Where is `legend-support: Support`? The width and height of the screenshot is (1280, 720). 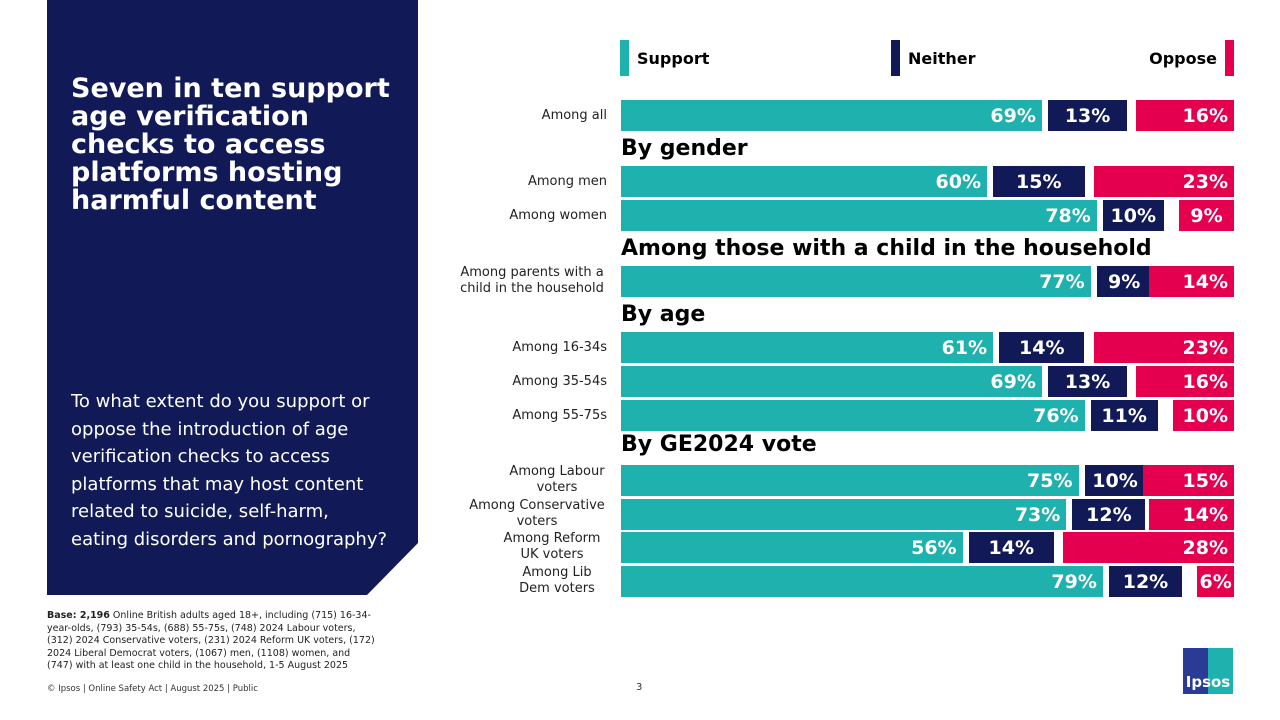
legend-support: Support is located at coordinates (664, 58).